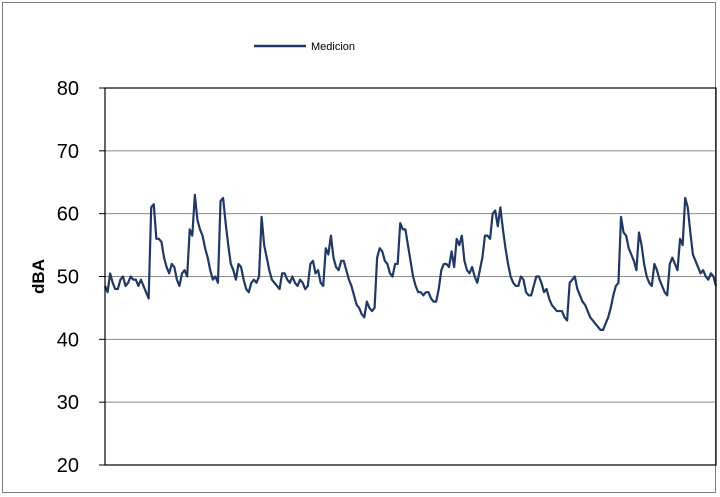  Describe the element at coordinates (304, 47) in the screenshot. I see `legend: Medicion` at that location.